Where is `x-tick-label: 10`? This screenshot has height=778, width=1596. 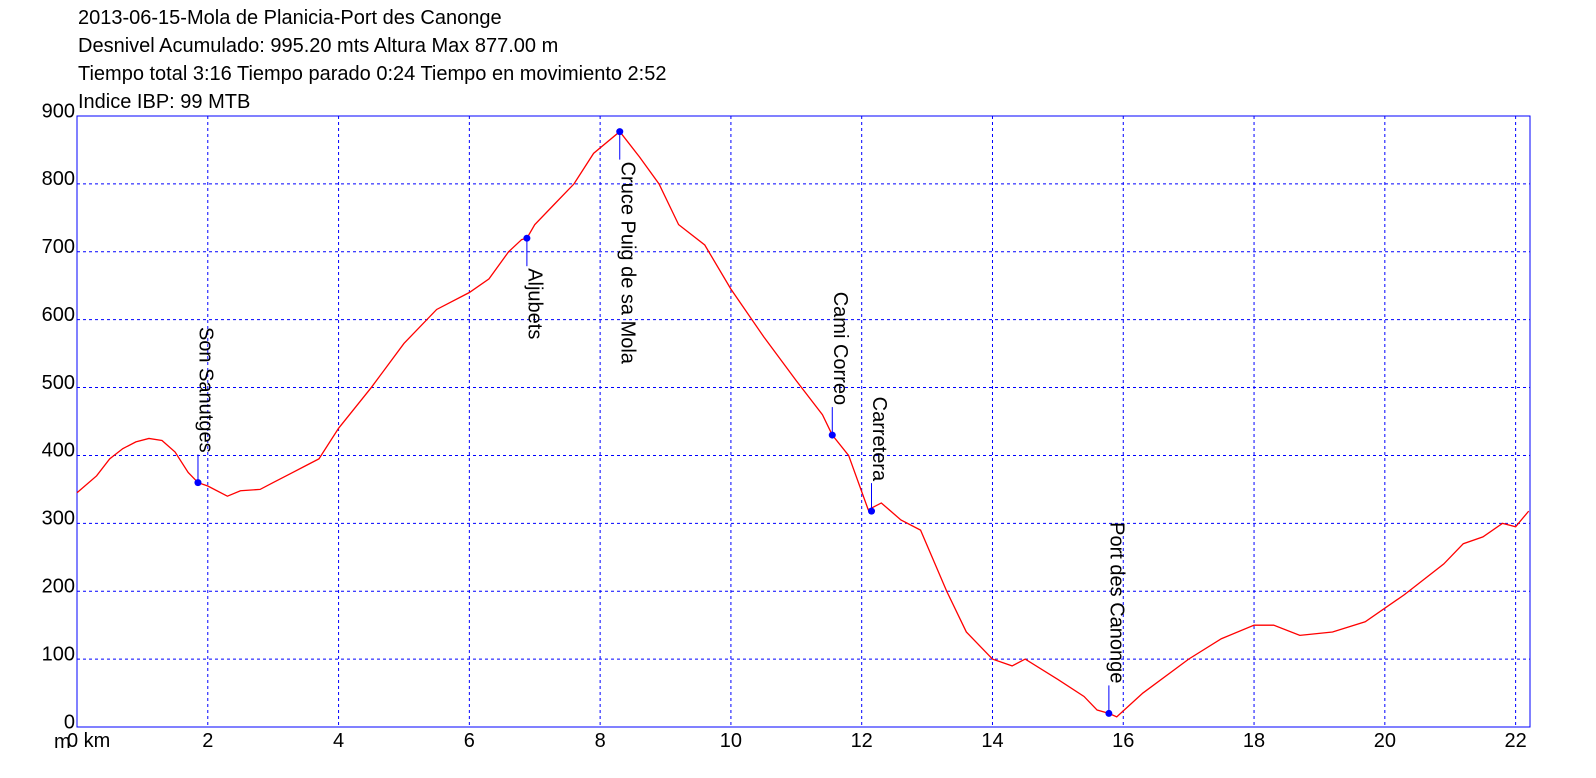 x-tick-label: 10 is located at coordinates (731, 741).